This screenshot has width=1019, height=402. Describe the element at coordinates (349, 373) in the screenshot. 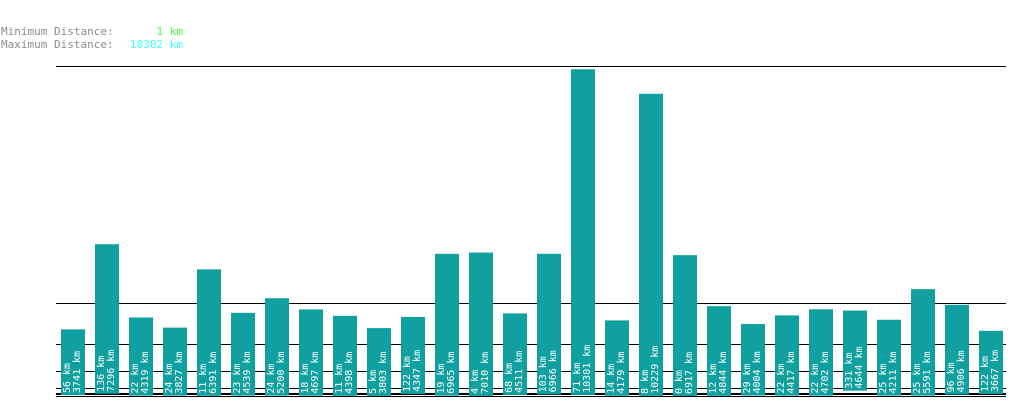

I see `far-distance-label: 4398 km` at that location.